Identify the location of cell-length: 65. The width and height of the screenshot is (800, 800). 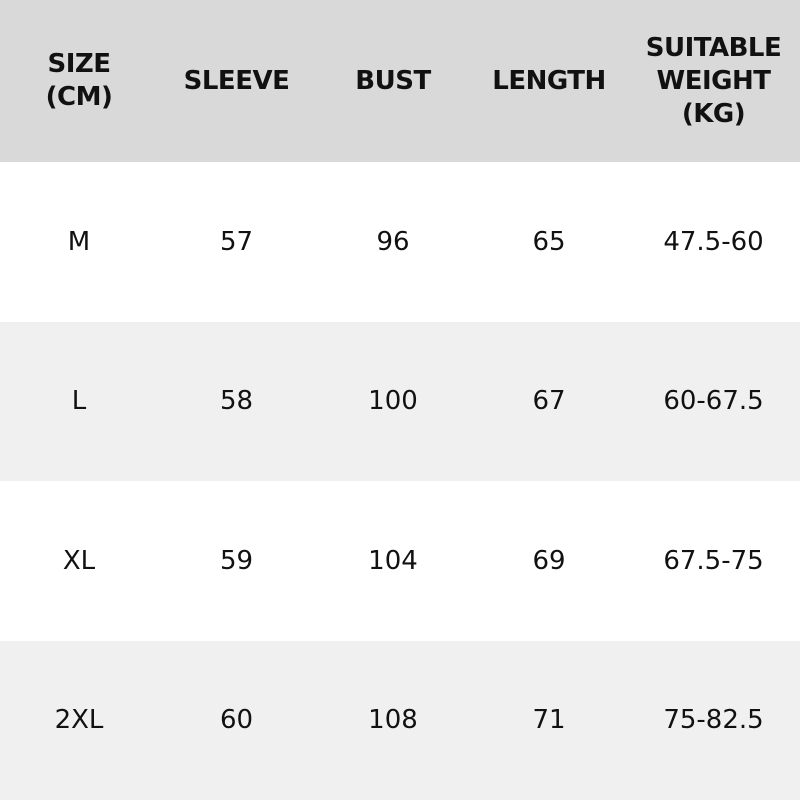
(549, 241).